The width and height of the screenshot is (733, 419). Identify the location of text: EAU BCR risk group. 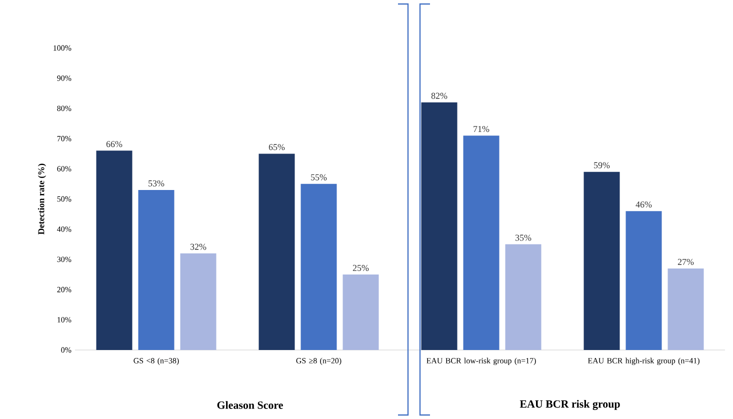
(570, 405).